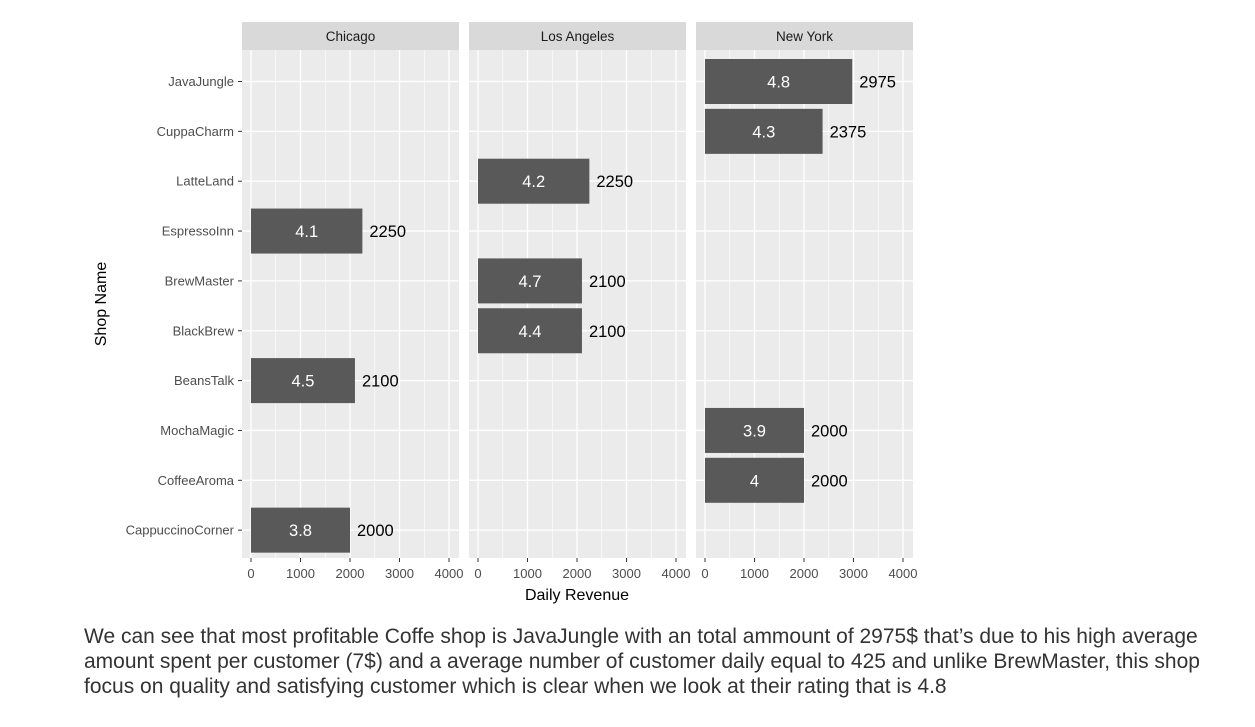 The height and width of the screenshot is (727, 1255). I want to click on facet-label-chicago: Chicago, so click(351, 36).